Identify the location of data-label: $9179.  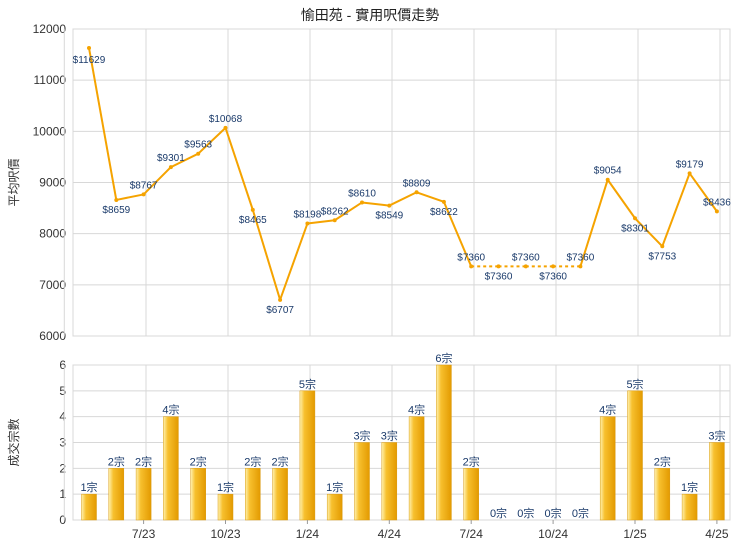
(690, 164).